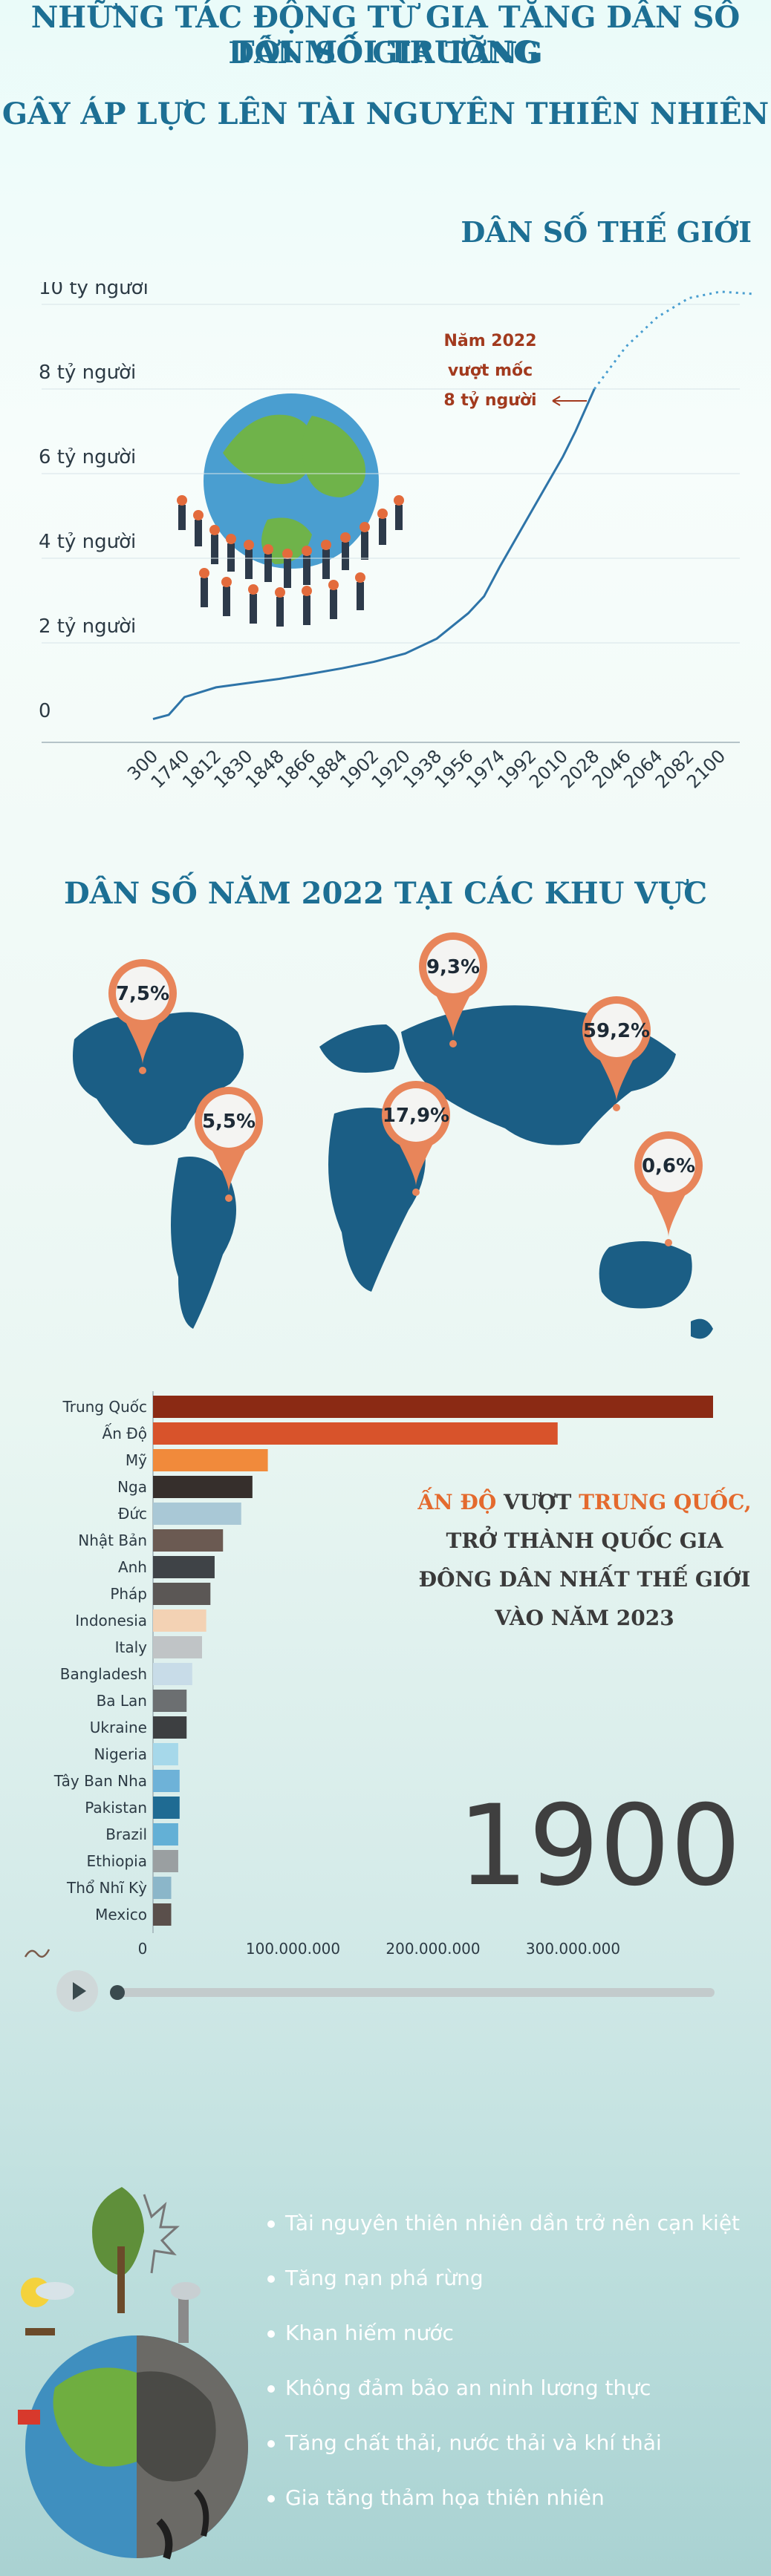 The height and width of the screenshot is (2576, 771). Describe the element at coordinates (104, 1407) in the screenshot. I see `bar-category-label: Trung Quốc` at that location.